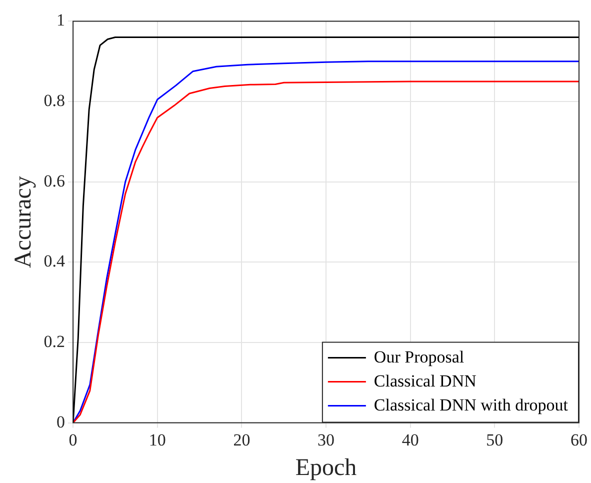  What do you see at coordinates (495, 440) in the screenshot?
I see `x-tick-label: 50` at bounding box center [495, 440].